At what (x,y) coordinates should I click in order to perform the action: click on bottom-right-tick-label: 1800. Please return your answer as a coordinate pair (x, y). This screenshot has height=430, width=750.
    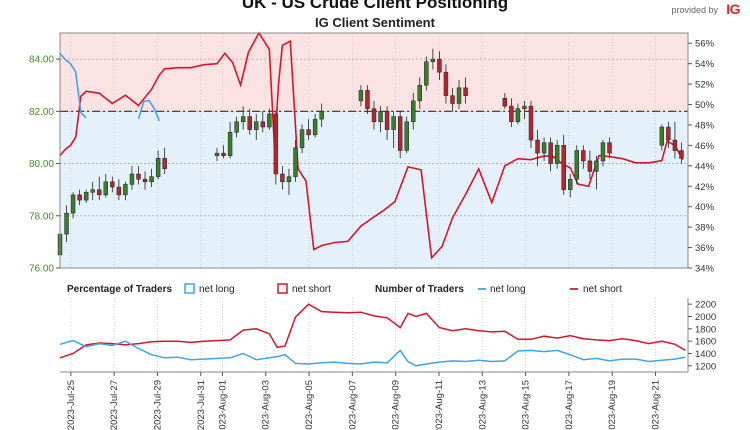
    Looking at the image, I should click on (705, 329).